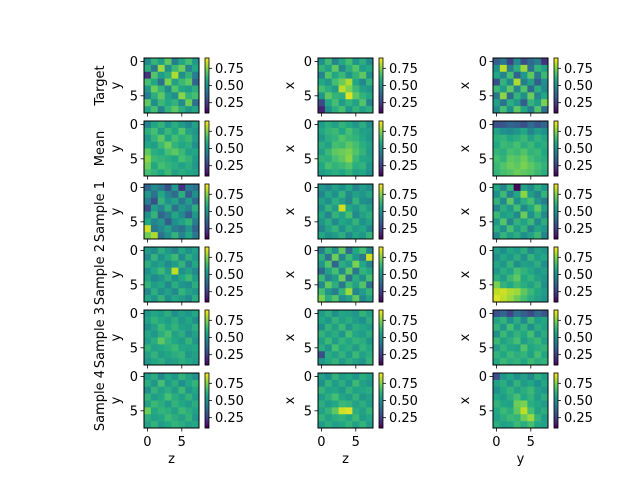 The height and width of the screenshot is (480, 640). Describe the element at coordinates (308, 125) in the screenshot. I see `y-tick-label: 0` at that location.